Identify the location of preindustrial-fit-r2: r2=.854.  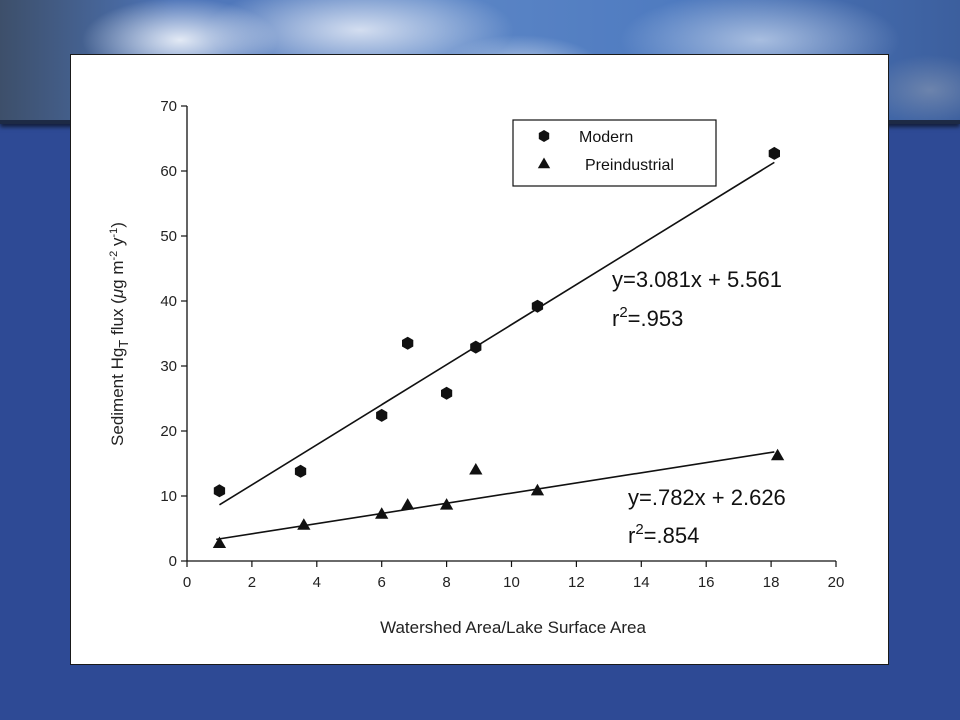
(663, 534).